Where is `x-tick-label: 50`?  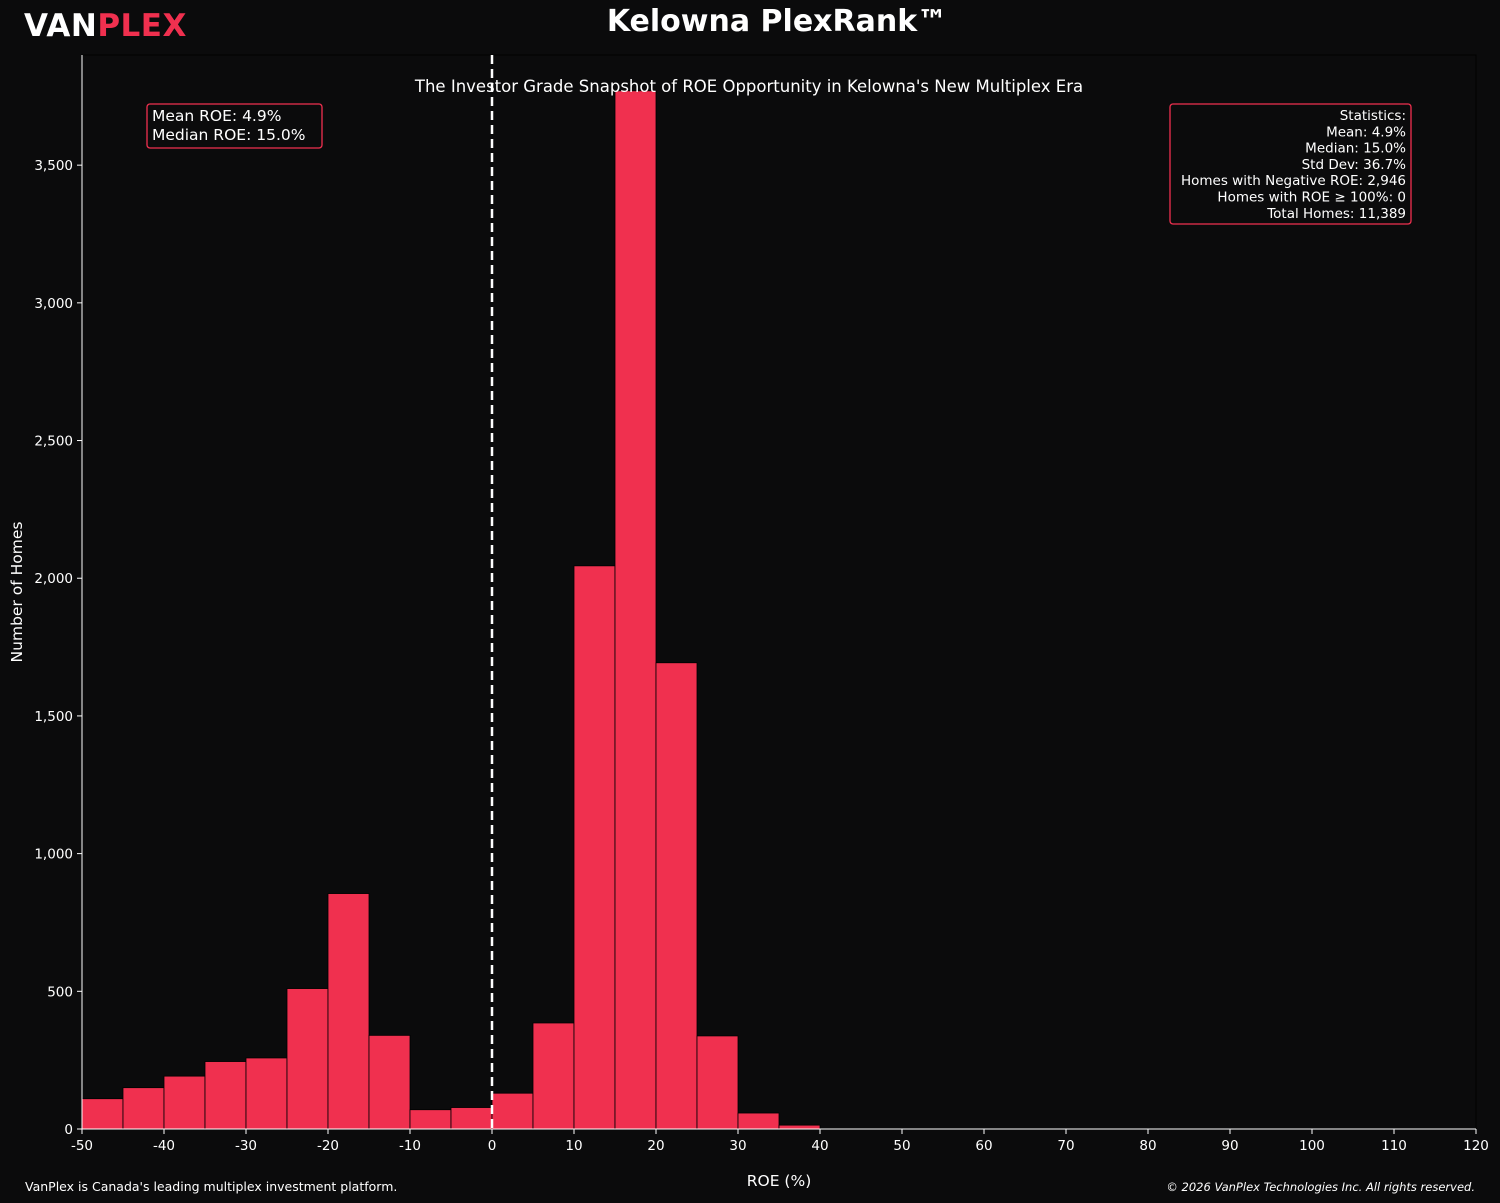
x-tick-label: 50 is located at coordinates (901, 1146).